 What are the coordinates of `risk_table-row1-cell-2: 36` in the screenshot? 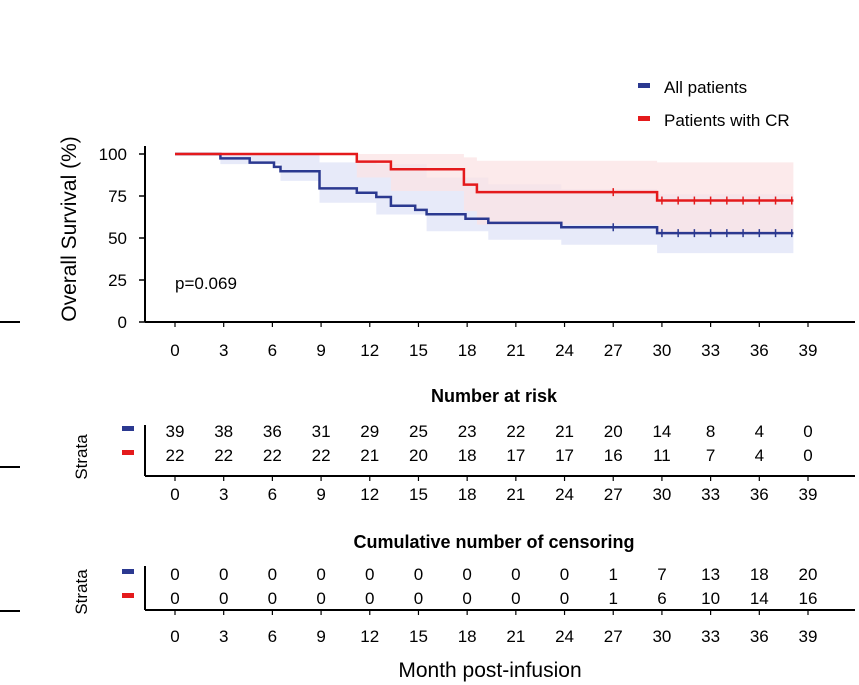 It's located at (272, 431).